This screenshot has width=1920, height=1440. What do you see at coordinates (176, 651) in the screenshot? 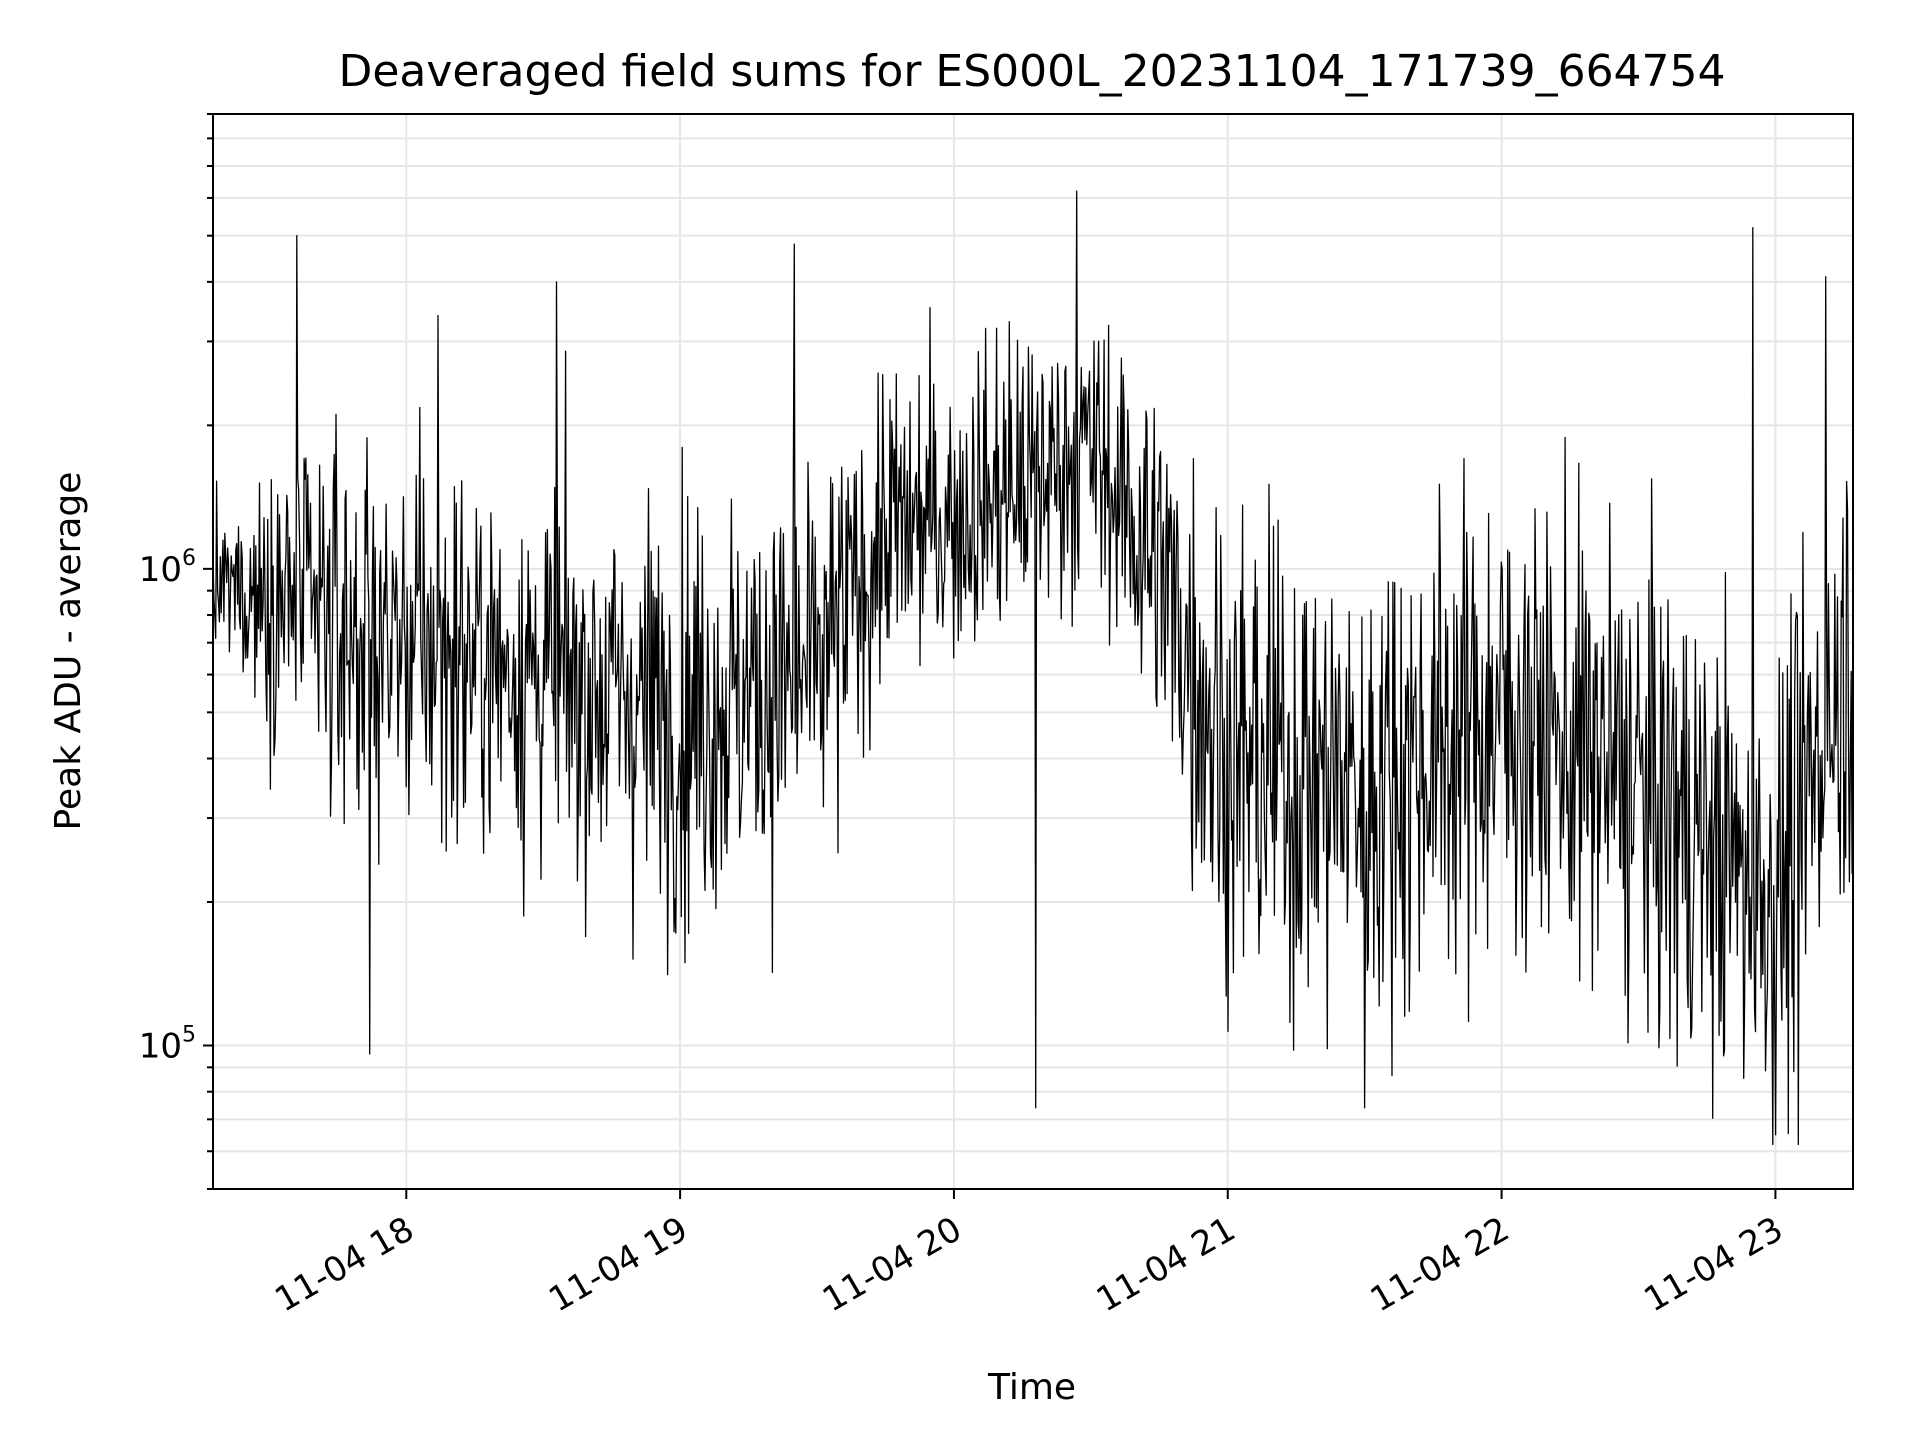
I see `y-axis: 10⁵ 10⁶` at bounding box center [176, 651].